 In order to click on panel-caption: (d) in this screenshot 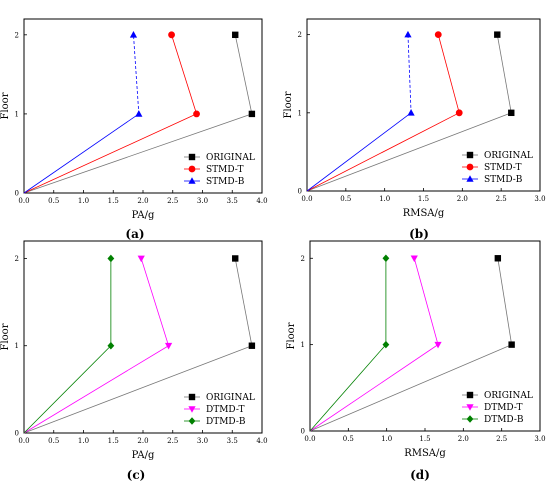, I will do `click(420, 475)`.